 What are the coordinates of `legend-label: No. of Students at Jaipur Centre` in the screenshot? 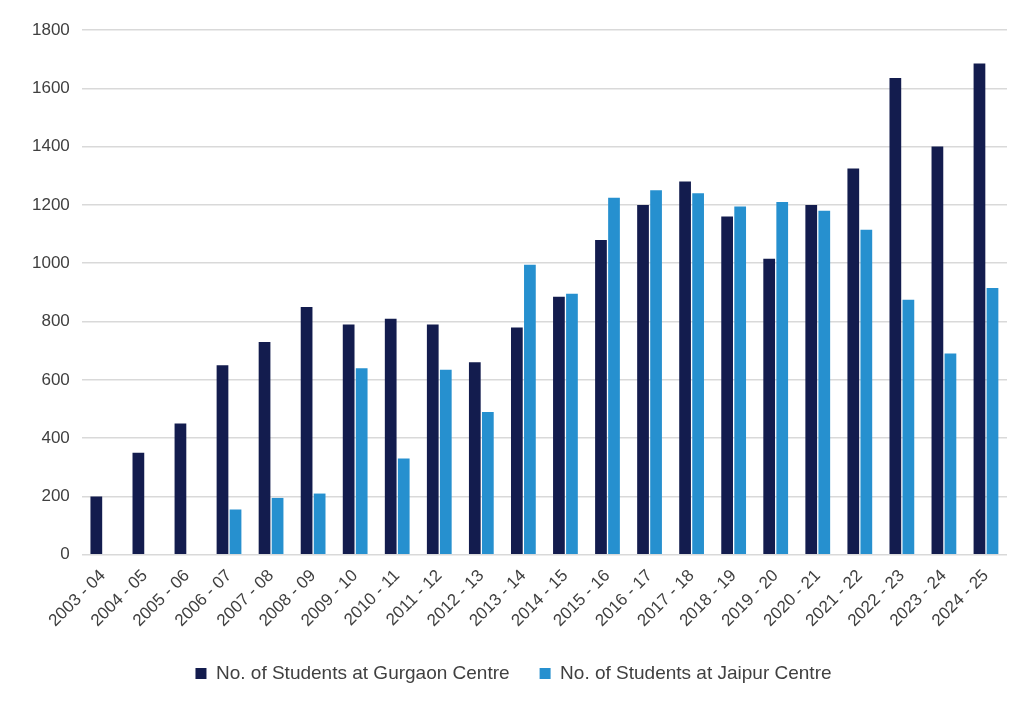 It's located at (696, 672).